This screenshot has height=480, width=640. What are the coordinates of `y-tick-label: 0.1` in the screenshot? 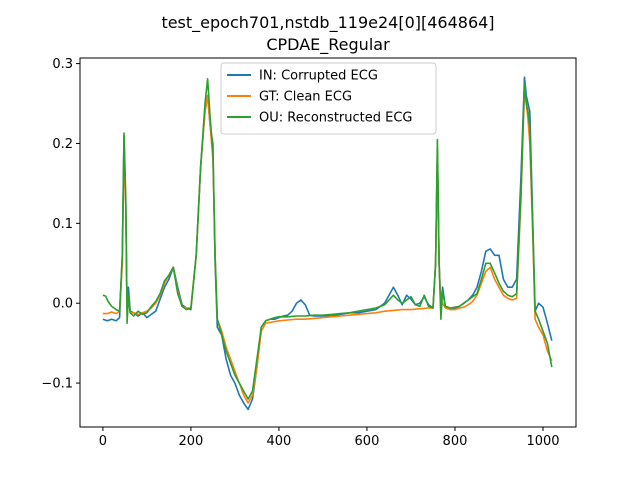 It's located at (62, 224).